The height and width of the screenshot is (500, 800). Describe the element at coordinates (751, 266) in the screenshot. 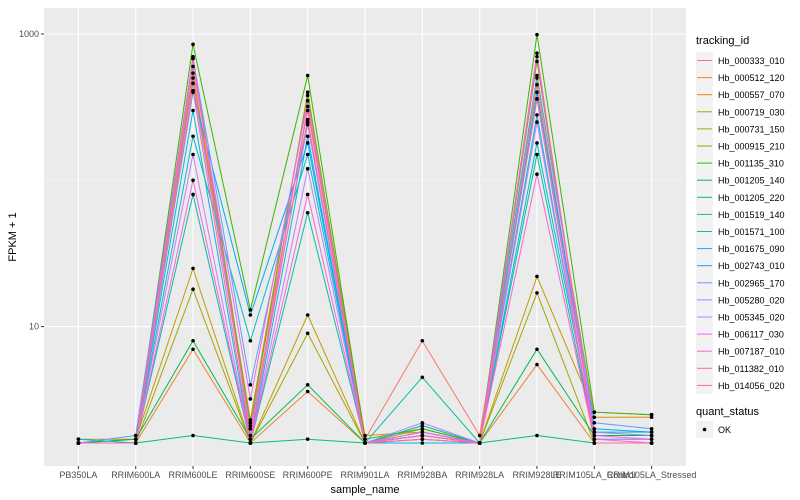

I see `legend-label: Hb_002743_010` at that location.